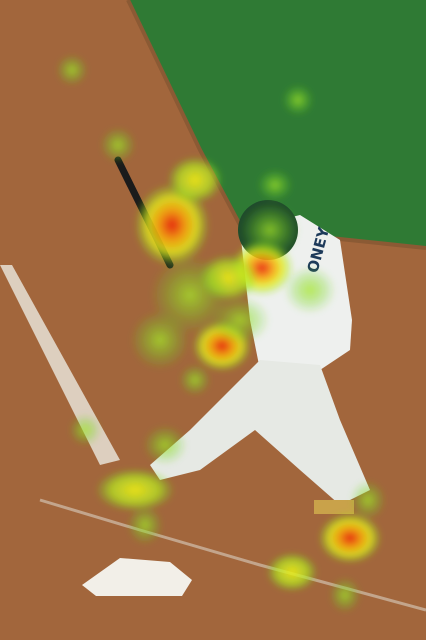 This screenshot has width=426, height=640. I want to click on home-plate, so click(137, 577).